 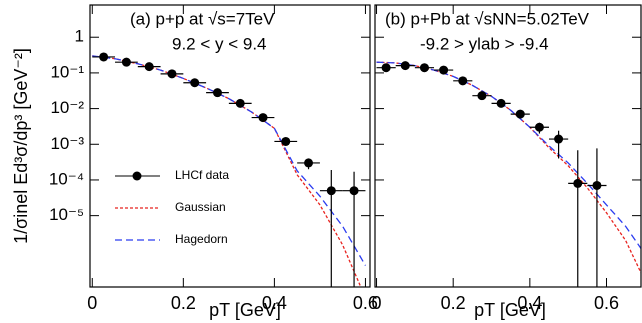 What do you see at coordinates (66, 178) in the screenshot?
I see `y-tick-label: 10⁻⁴` at bounding box center [66, 178].